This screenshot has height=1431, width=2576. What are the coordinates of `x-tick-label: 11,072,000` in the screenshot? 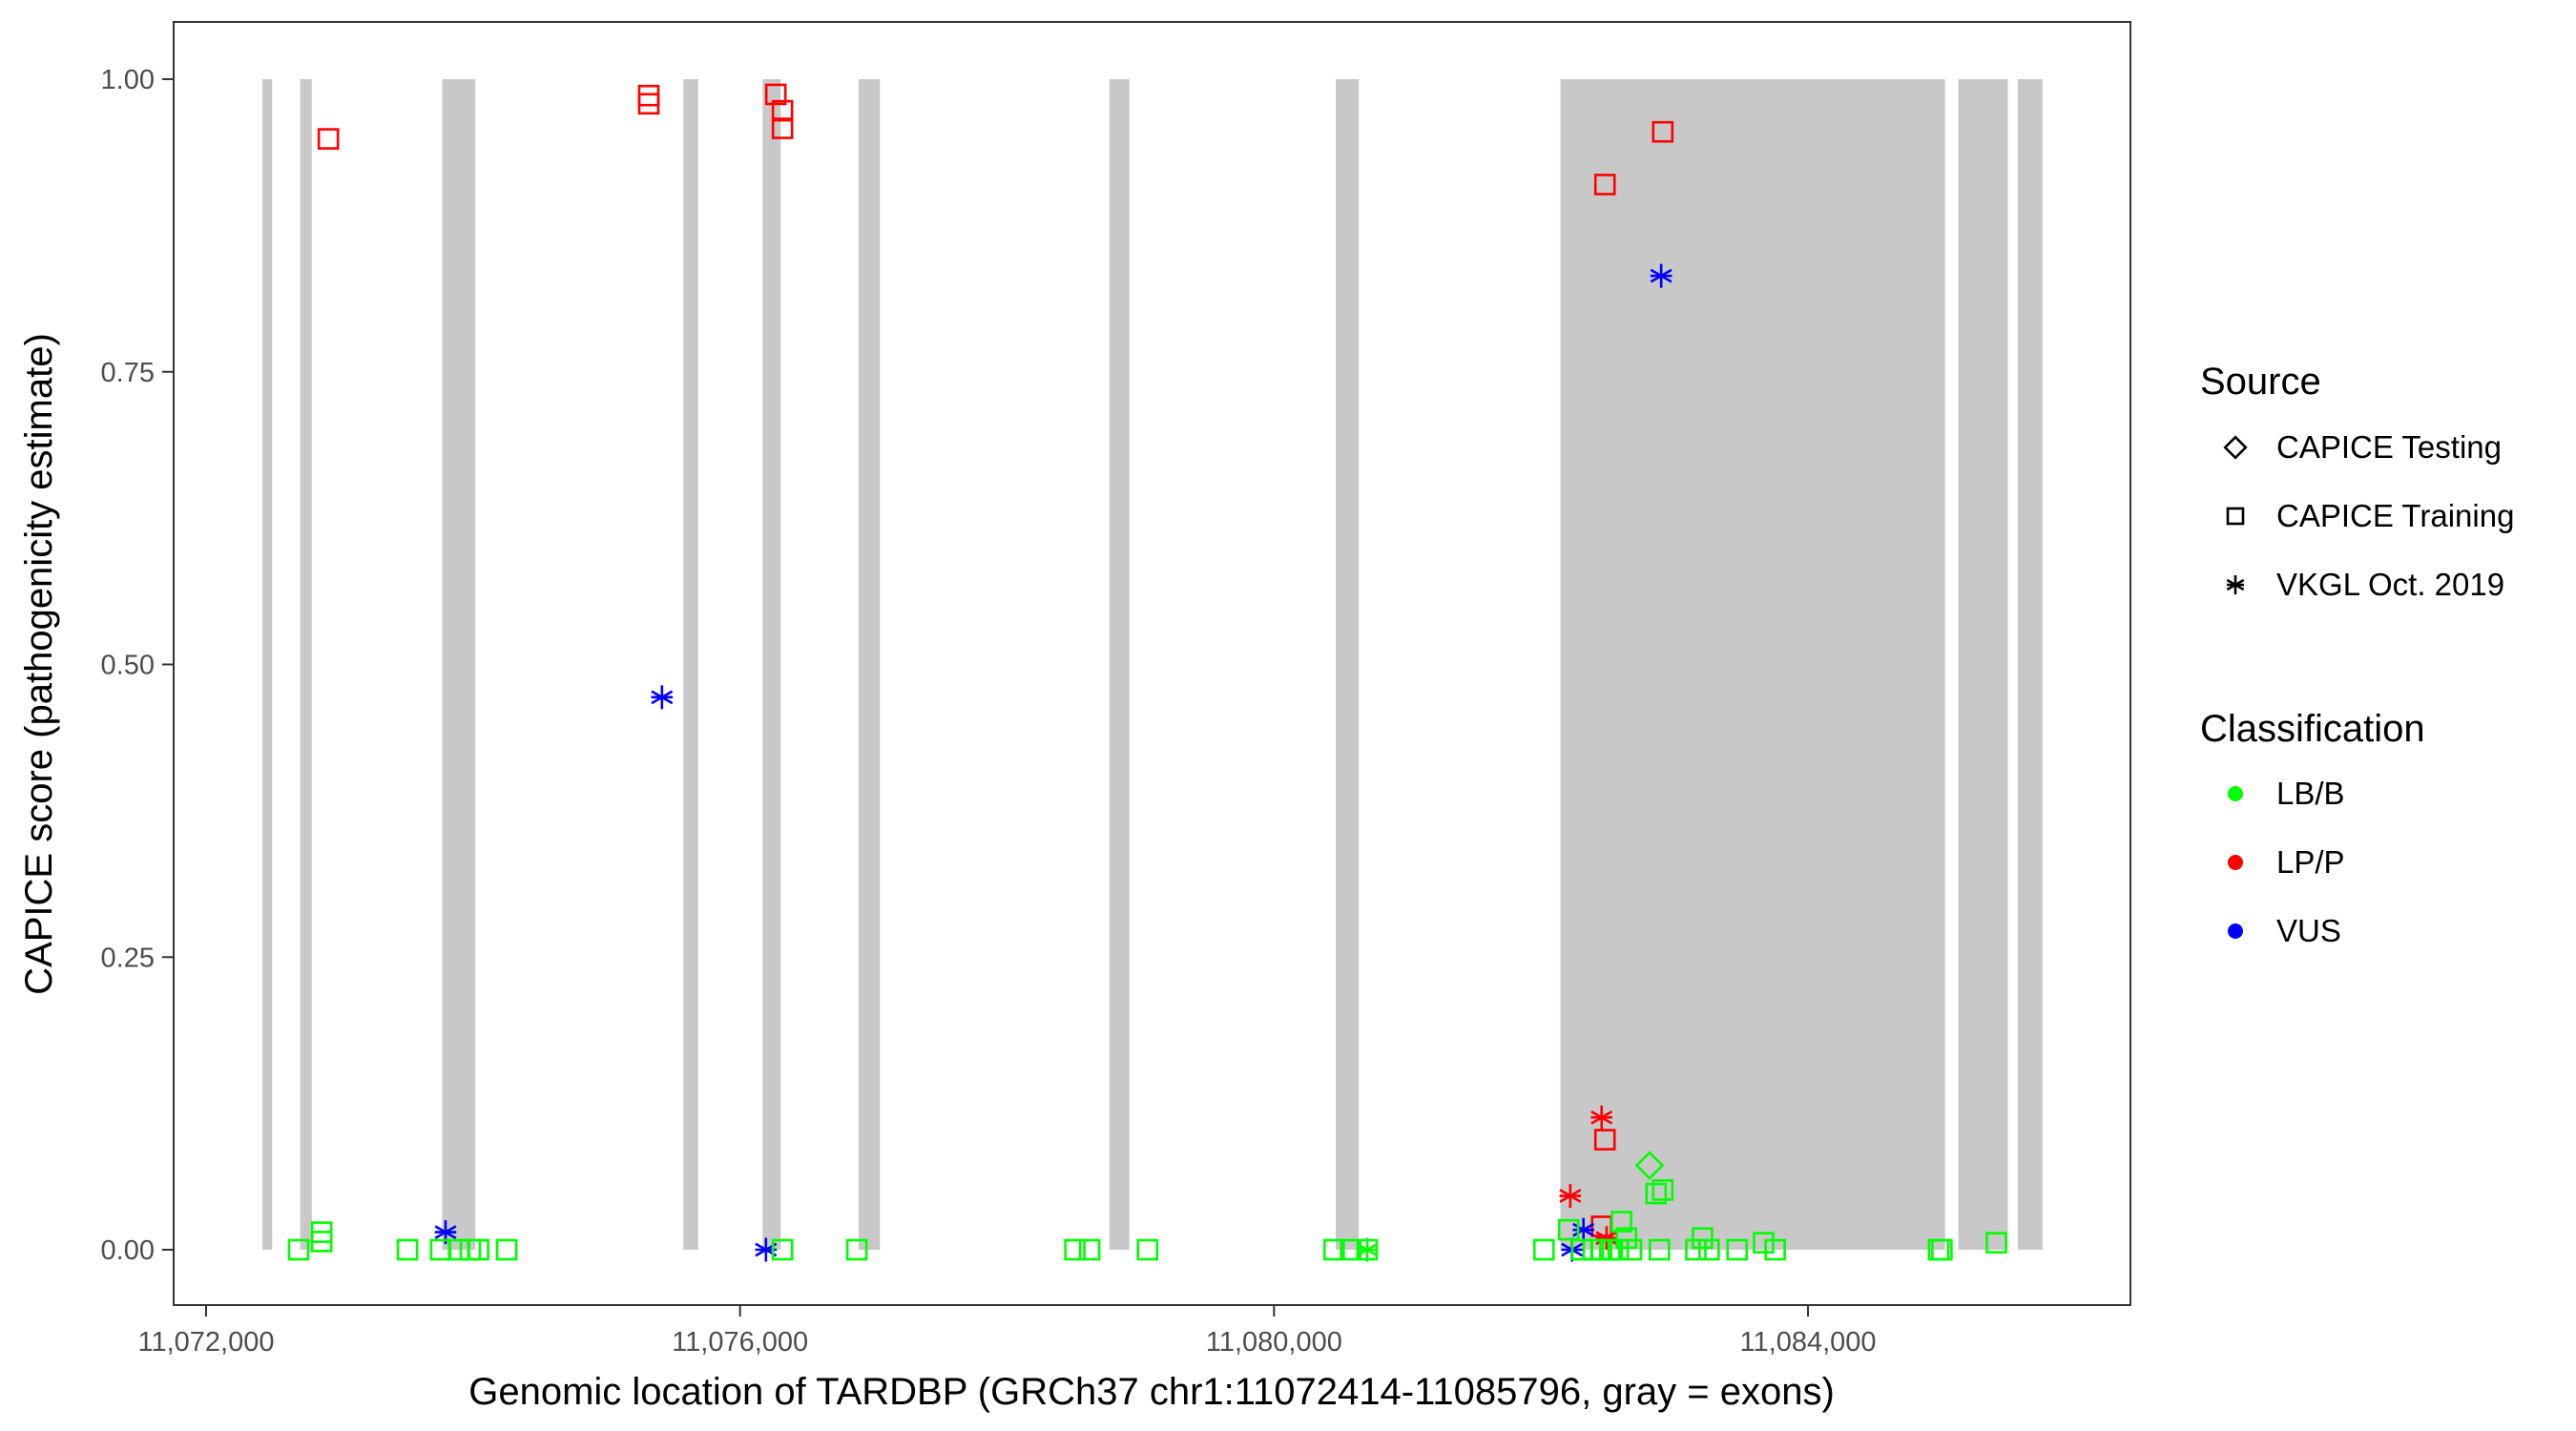 It's located at (206, 1342).